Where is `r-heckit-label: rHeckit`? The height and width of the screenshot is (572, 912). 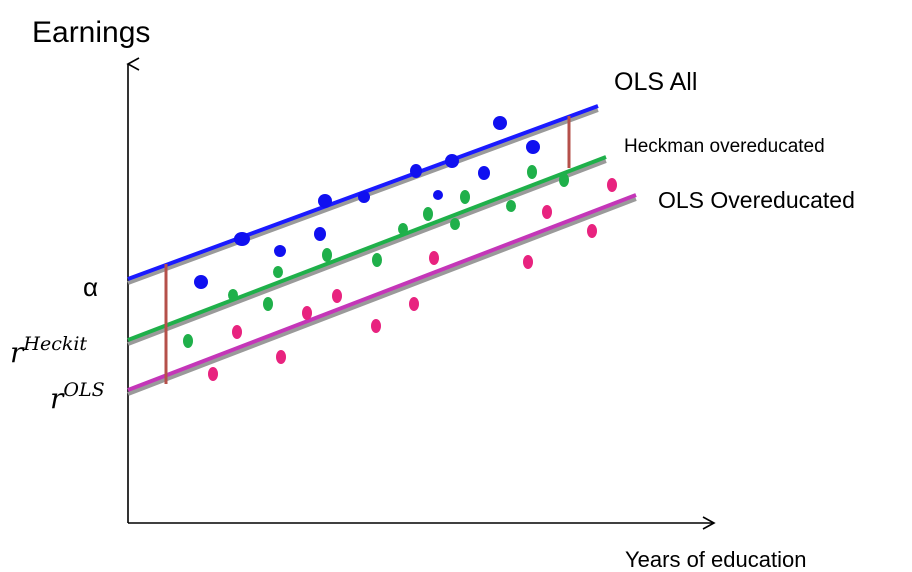 r-heckit-label: rHeckit is located at coordinates (48, 351).